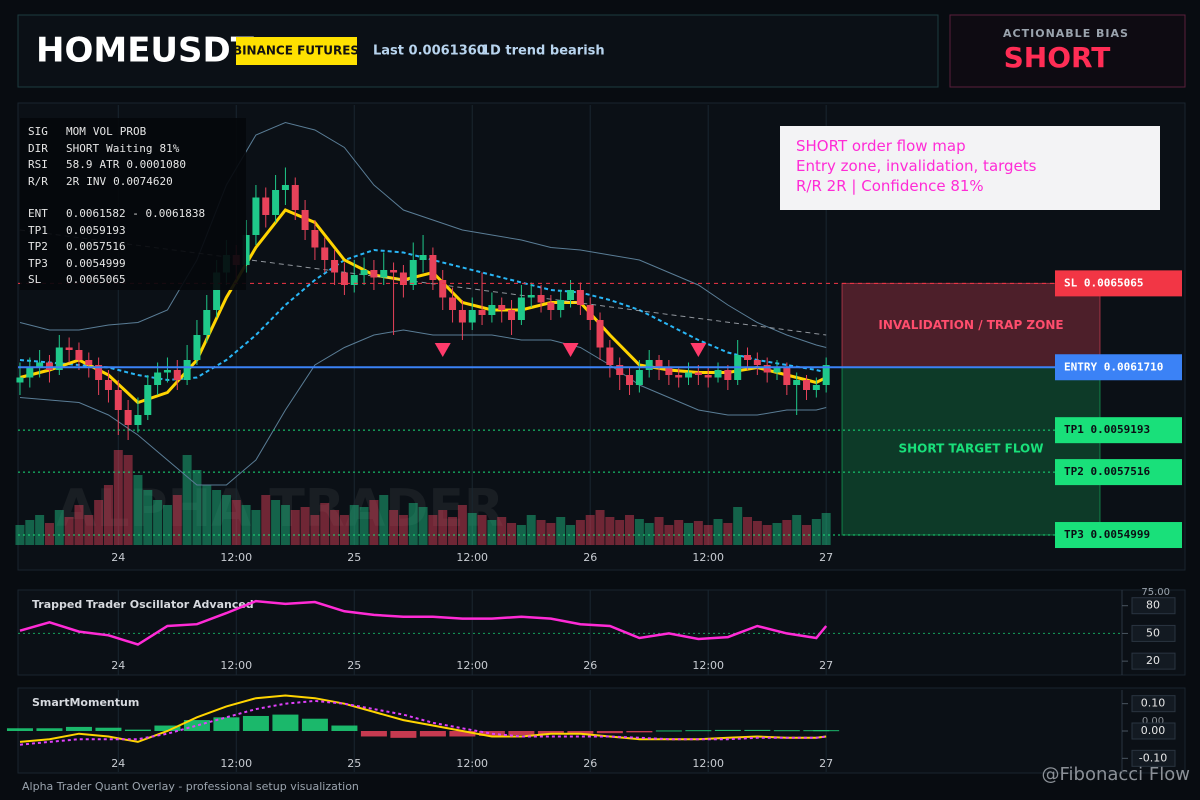  What do you see at coordinates (137, 182) in the screenshot?
I see `info-row: R/R 2R INV 0.0074620` at bounding box center [137, 182].